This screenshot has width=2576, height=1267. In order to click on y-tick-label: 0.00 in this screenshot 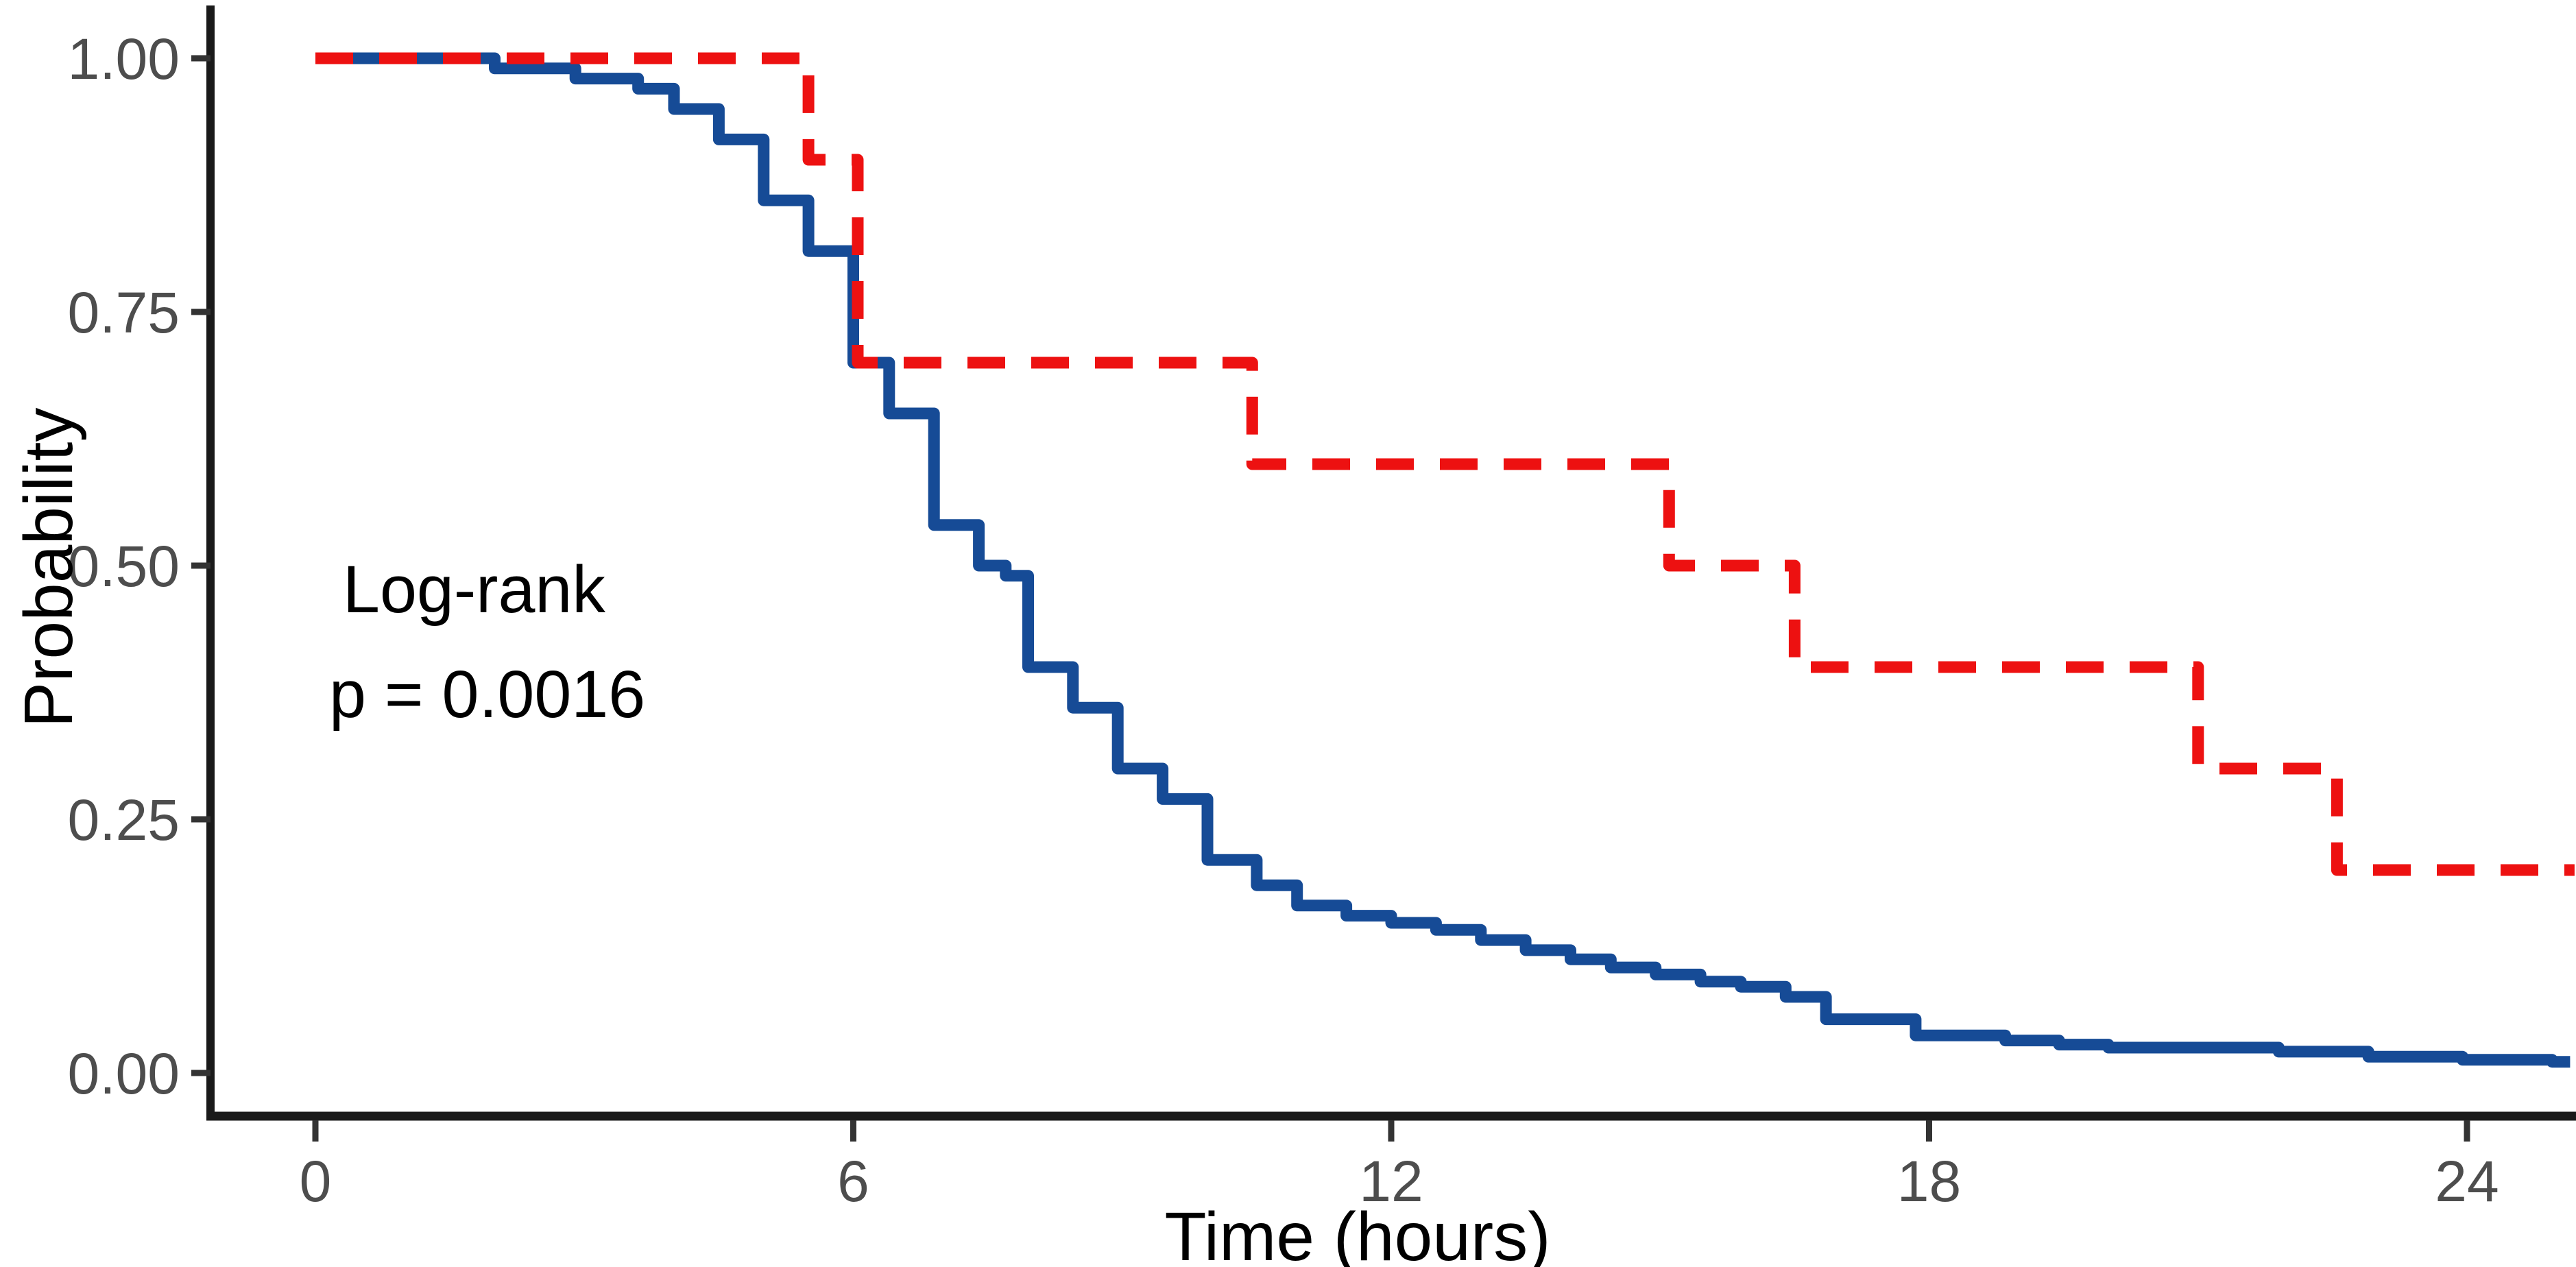, I will do `click(124, 1073)`.